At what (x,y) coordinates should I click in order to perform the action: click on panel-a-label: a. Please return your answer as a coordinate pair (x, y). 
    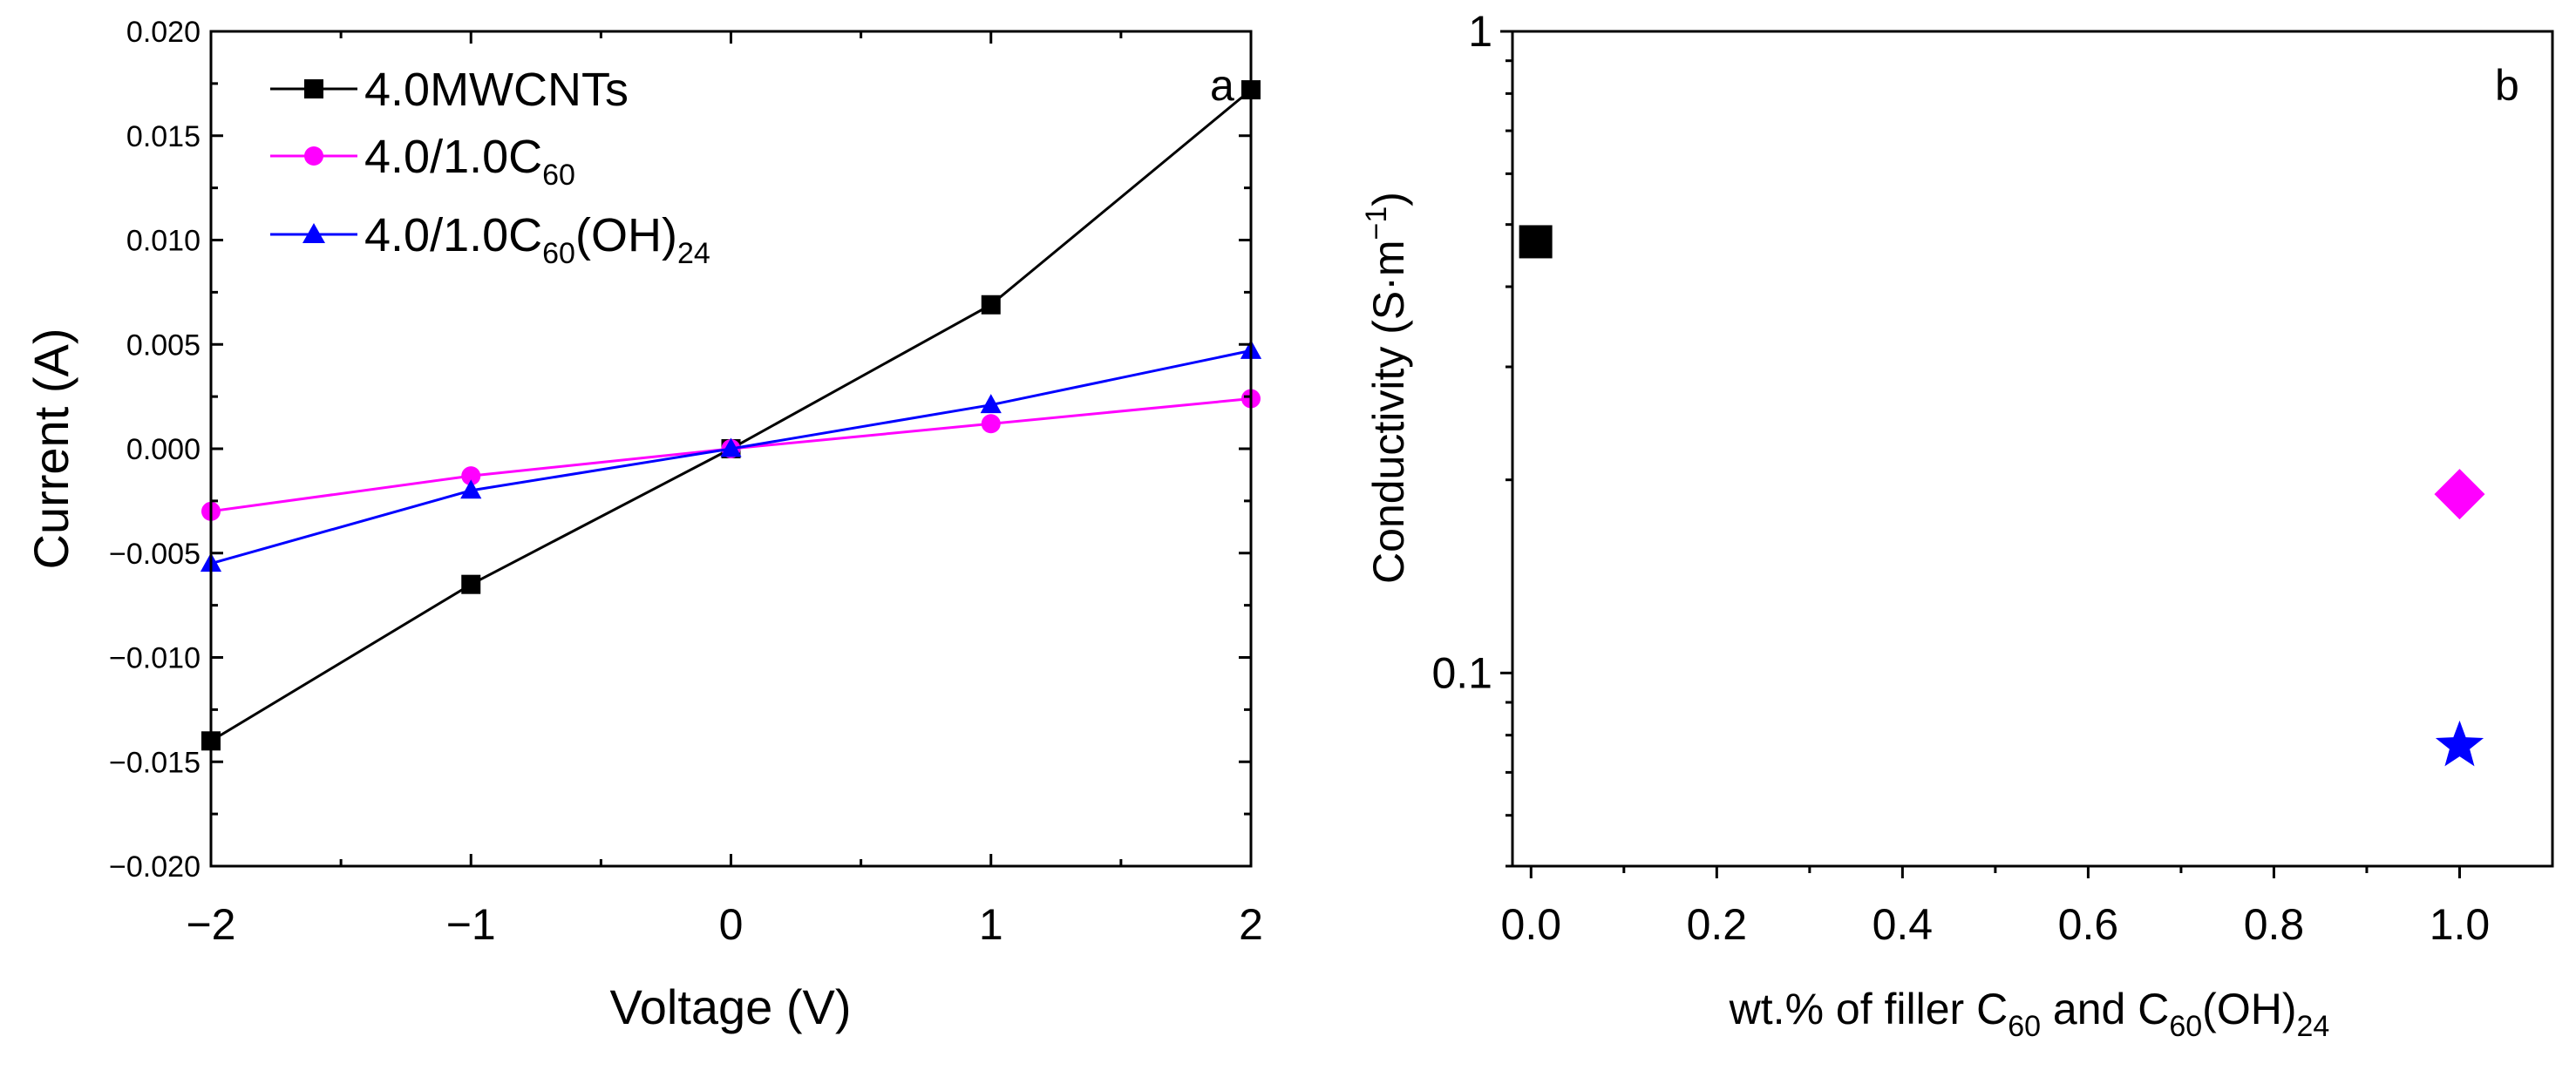
    Looking at the image, I should click on (1222, 85).